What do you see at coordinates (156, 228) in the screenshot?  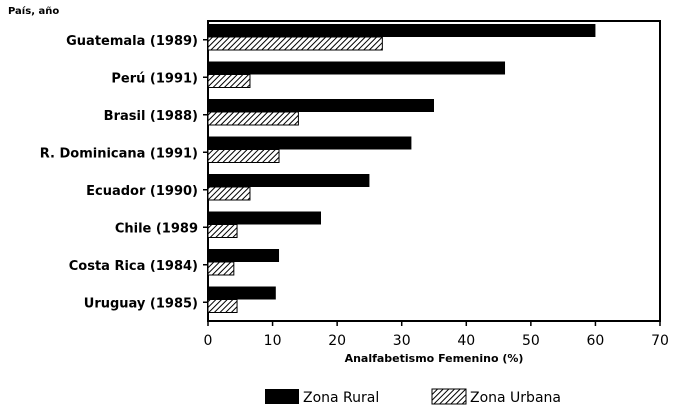 I see `category-label: Chile (1989` at bounding box center [156, 228].